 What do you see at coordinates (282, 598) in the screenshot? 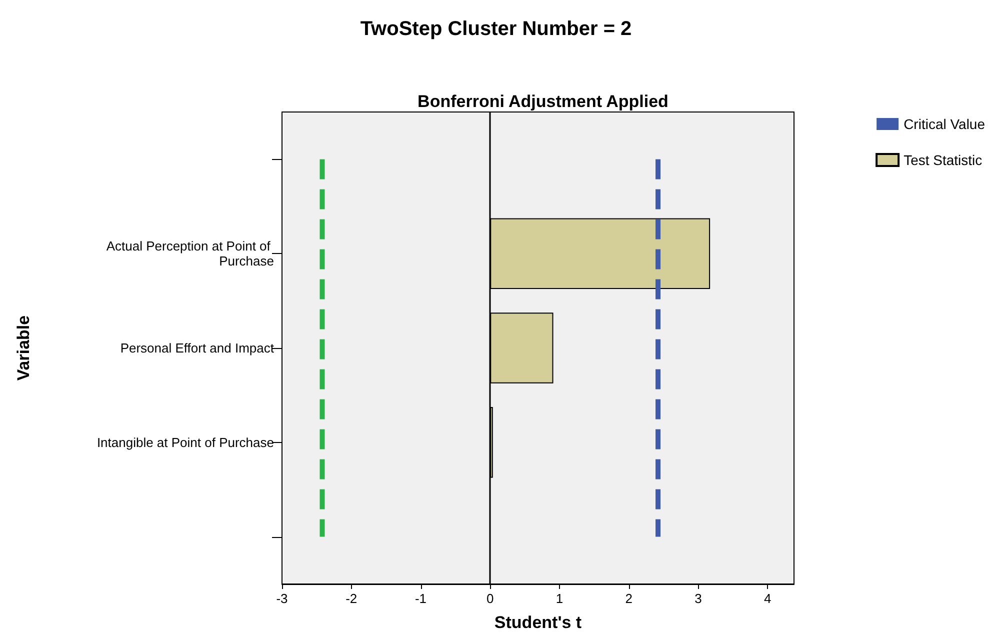
I see `x-tick-label: -3` at bounding box center [282, 598].